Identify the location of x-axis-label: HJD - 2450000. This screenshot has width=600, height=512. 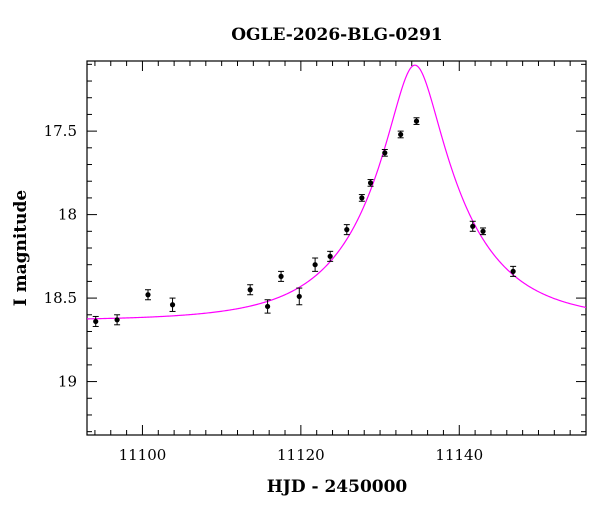
(337, 487).